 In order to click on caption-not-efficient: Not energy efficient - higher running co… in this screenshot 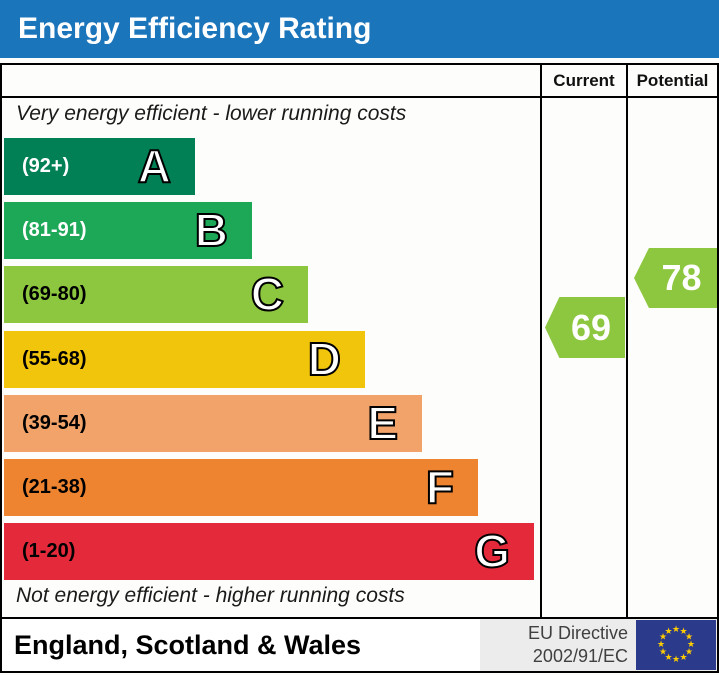, I will do `click(210, 595)`.